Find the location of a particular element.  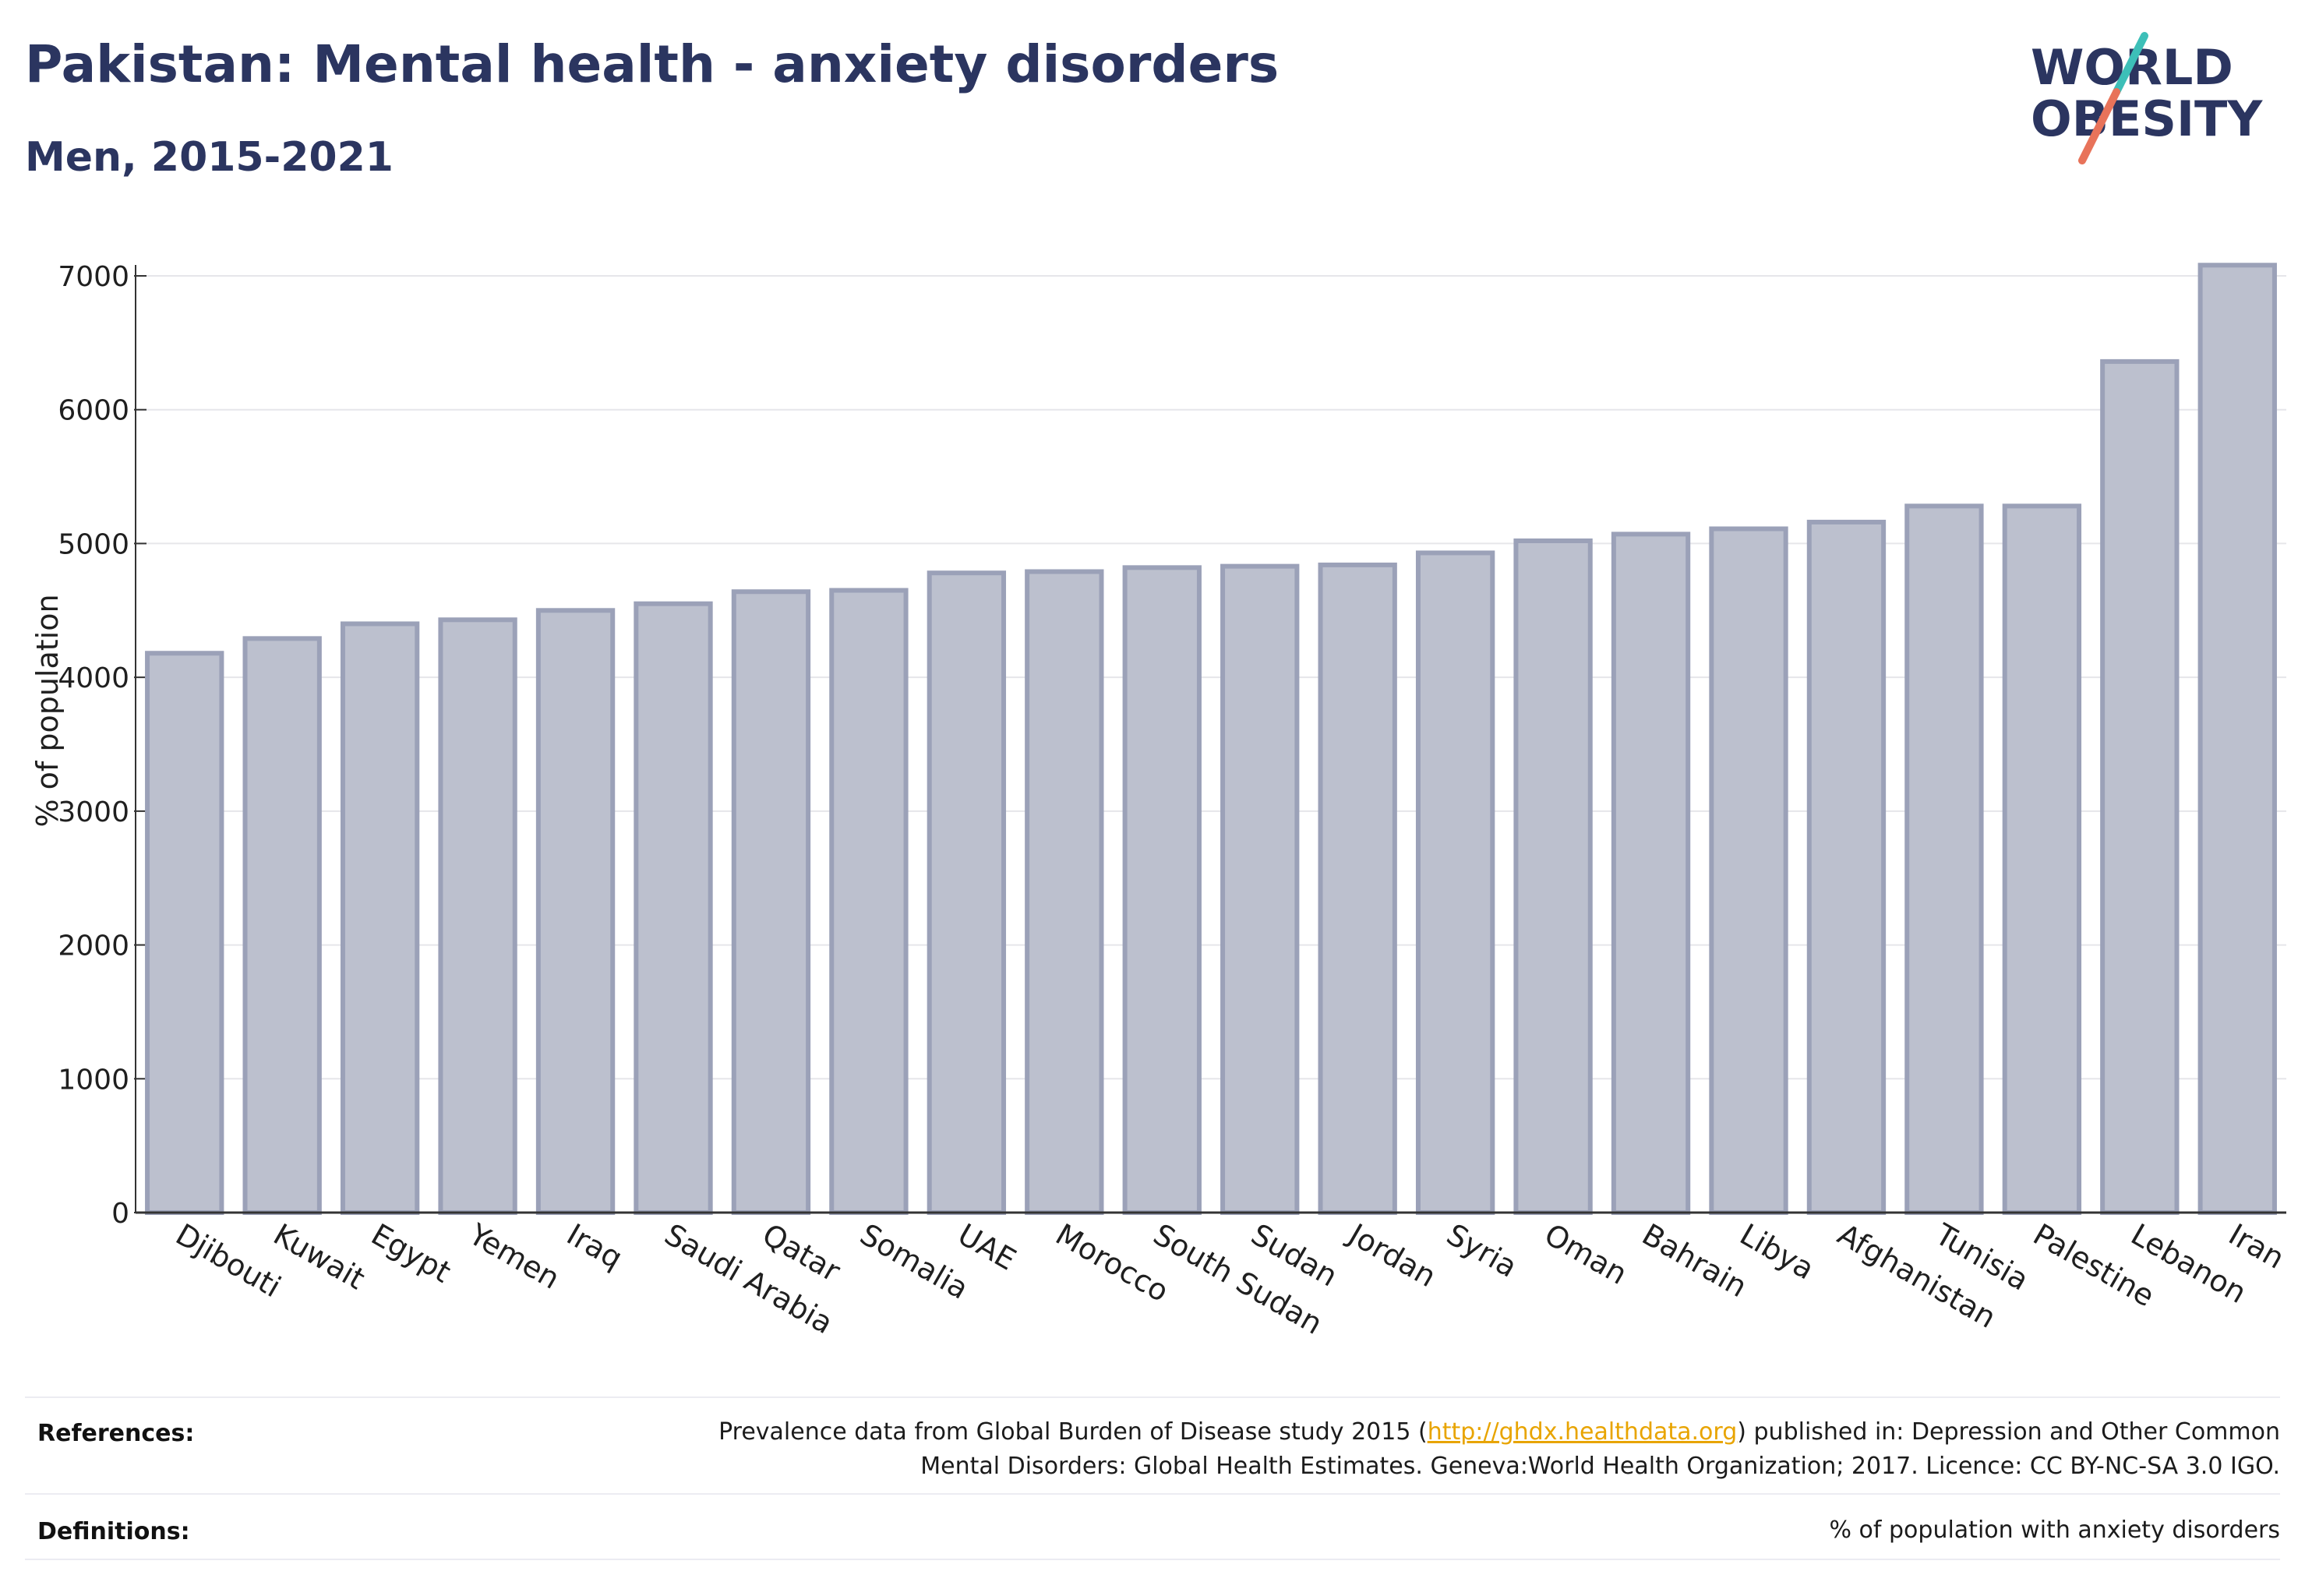

footer-divider-middle is located at coordinates (1152, 1494).